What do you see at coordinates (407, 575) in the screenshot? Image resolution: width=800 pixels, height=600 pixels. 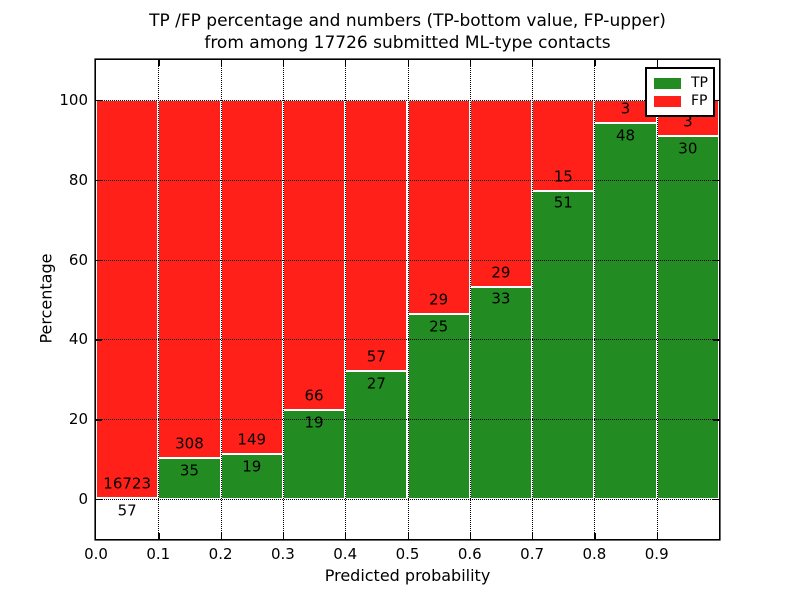 I see `x-axis-label: Predicted probability` at bounding box center [407, 575].